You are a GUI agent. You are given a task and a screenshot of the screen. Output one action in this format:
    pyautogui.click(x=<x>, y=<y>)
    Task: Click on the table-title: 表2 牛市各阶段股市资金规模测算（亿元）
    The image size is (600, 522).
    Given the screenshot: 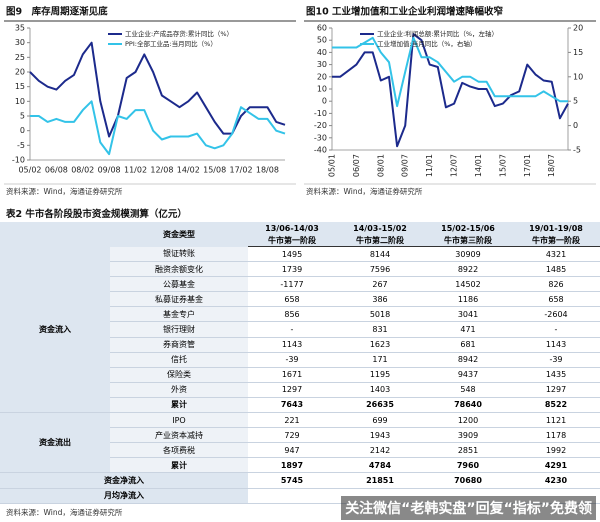 What is the action you would take?
    pyautogui.click(x=96, y=214)
    